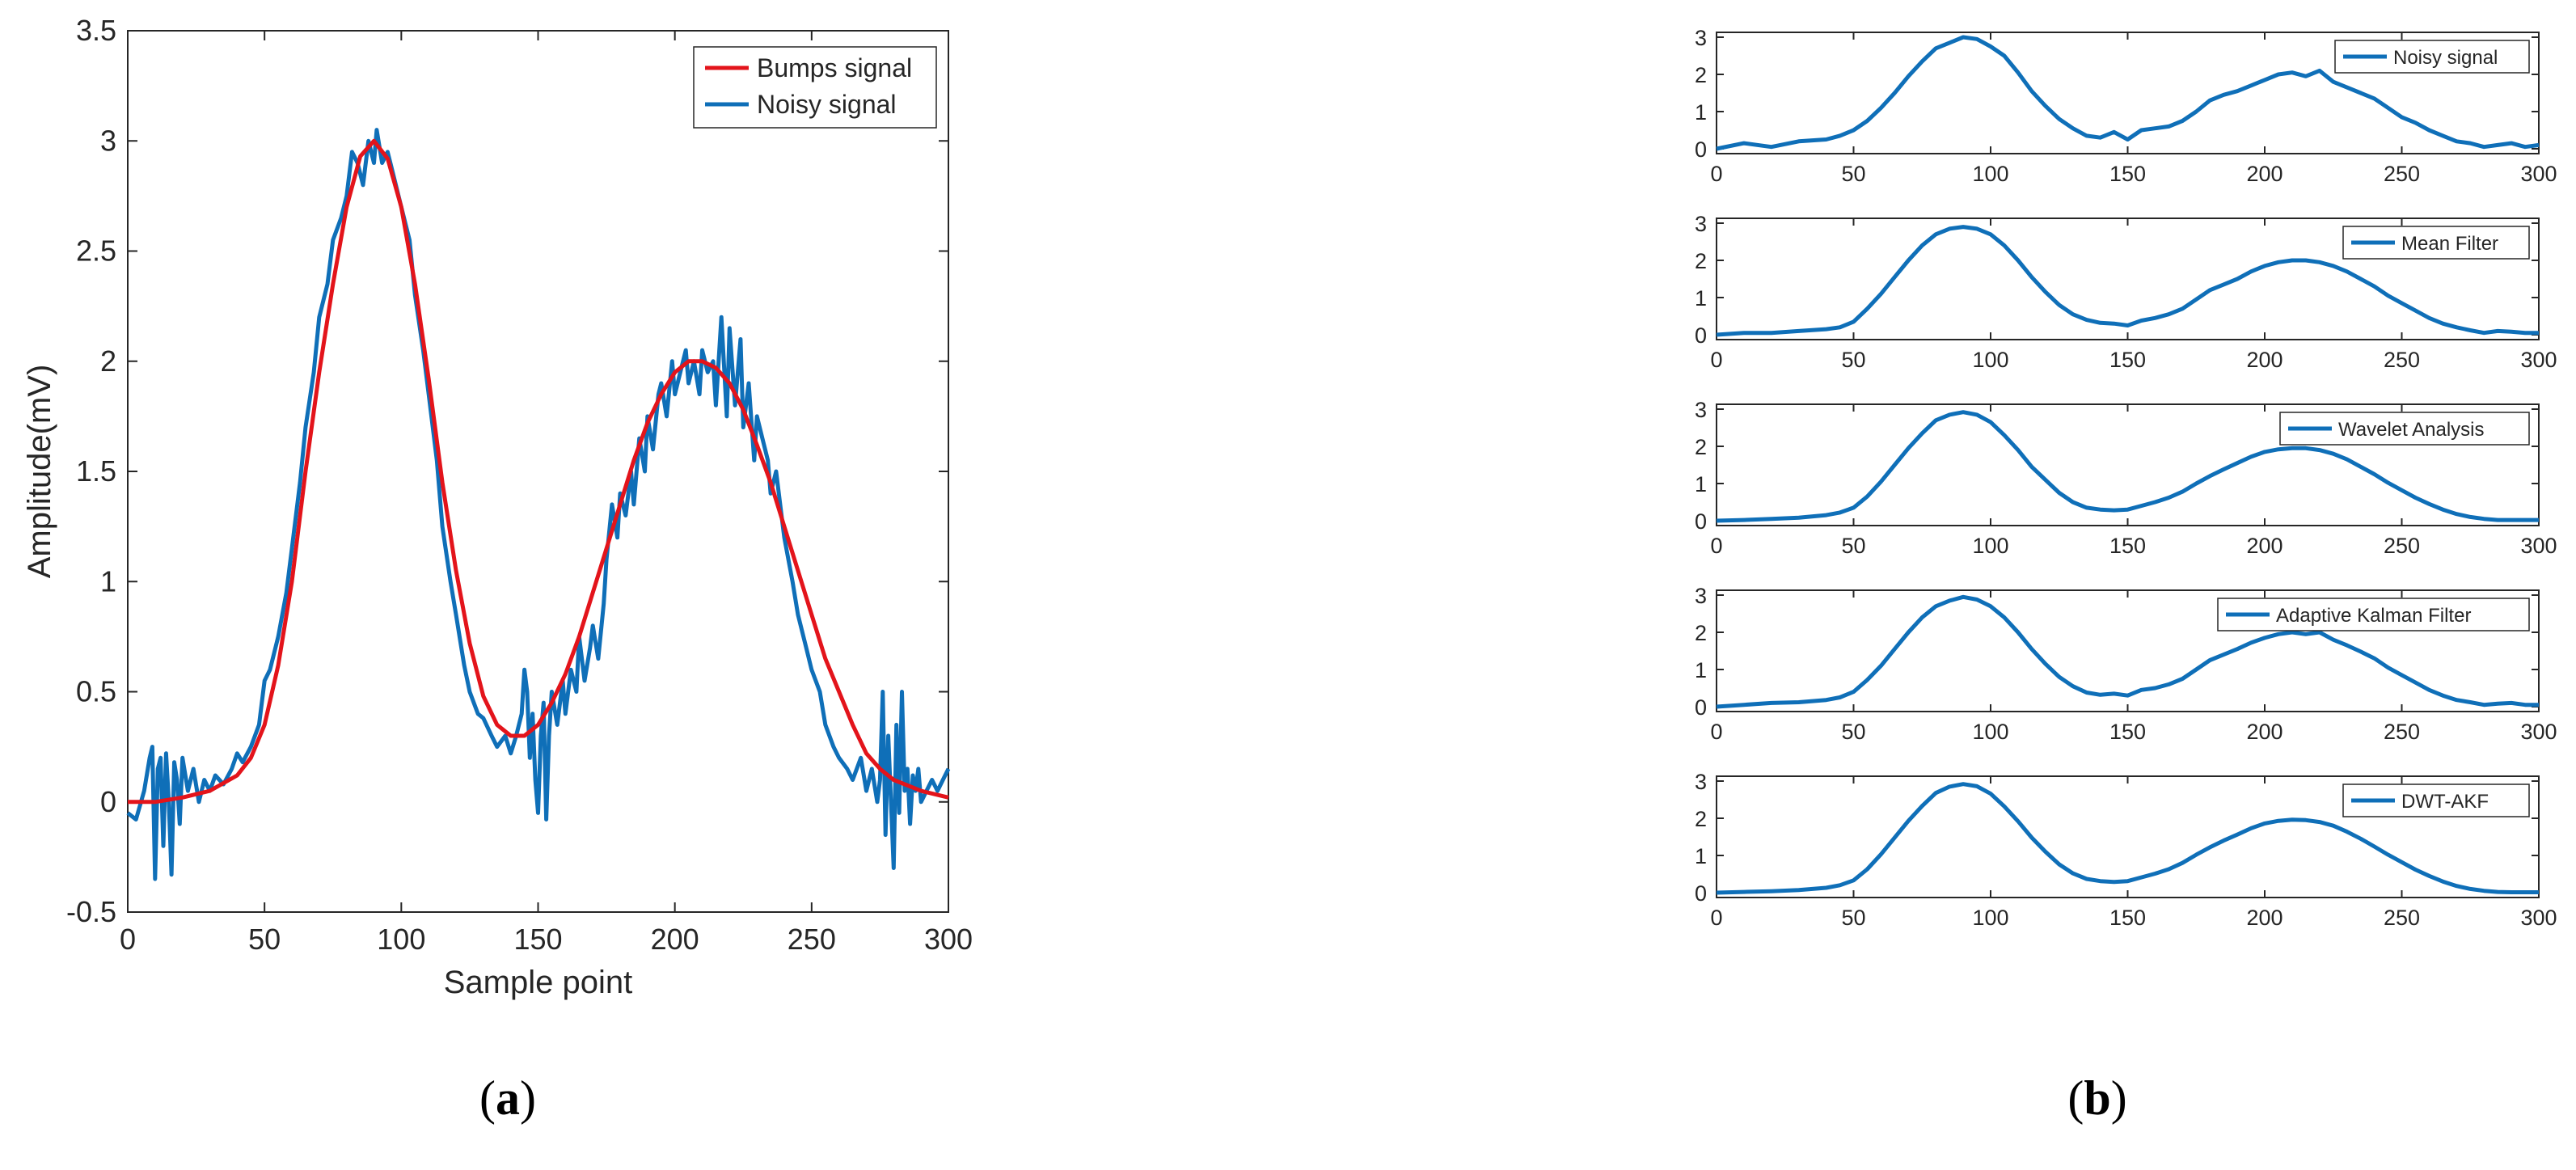  I want to click on x-axis-title-a: Sample point, so click(538, 982).